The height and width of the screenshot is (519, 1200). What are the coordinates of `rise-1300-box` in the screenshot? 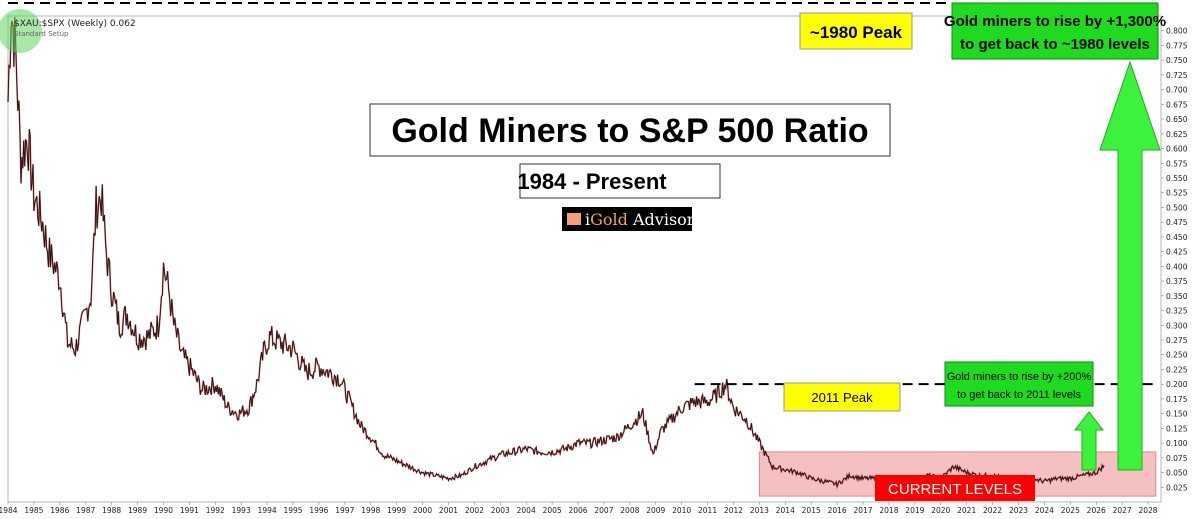 It's located at (1055, 31).